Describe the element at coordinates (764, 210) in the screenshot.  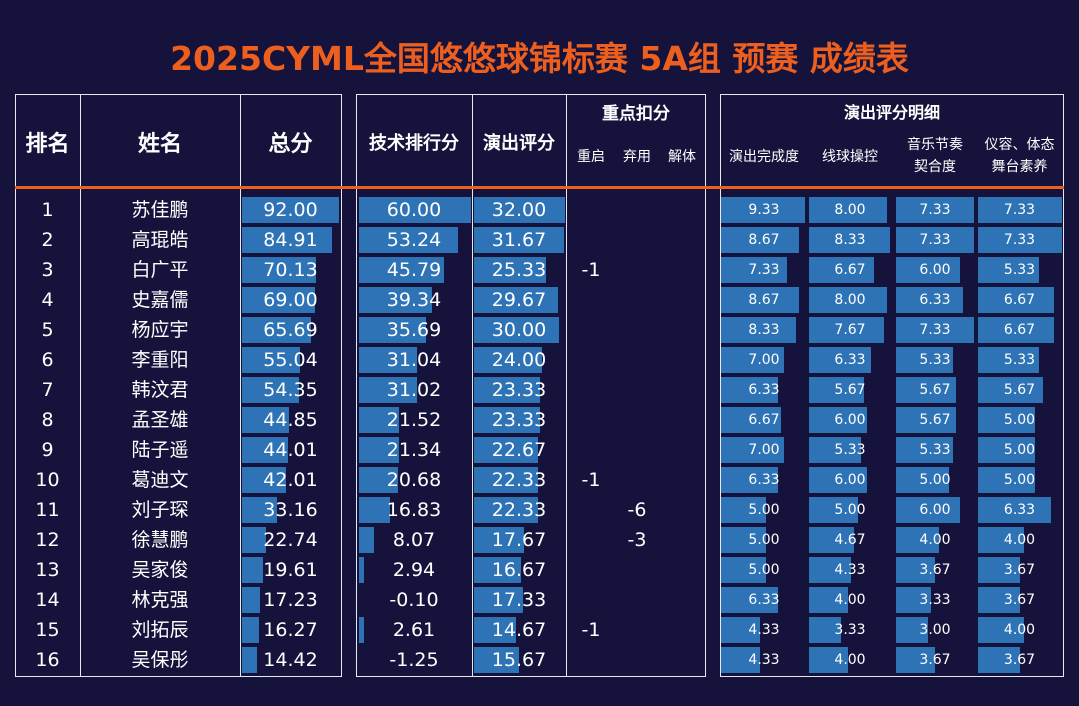
I see `detail-value: 9.33` at that location.